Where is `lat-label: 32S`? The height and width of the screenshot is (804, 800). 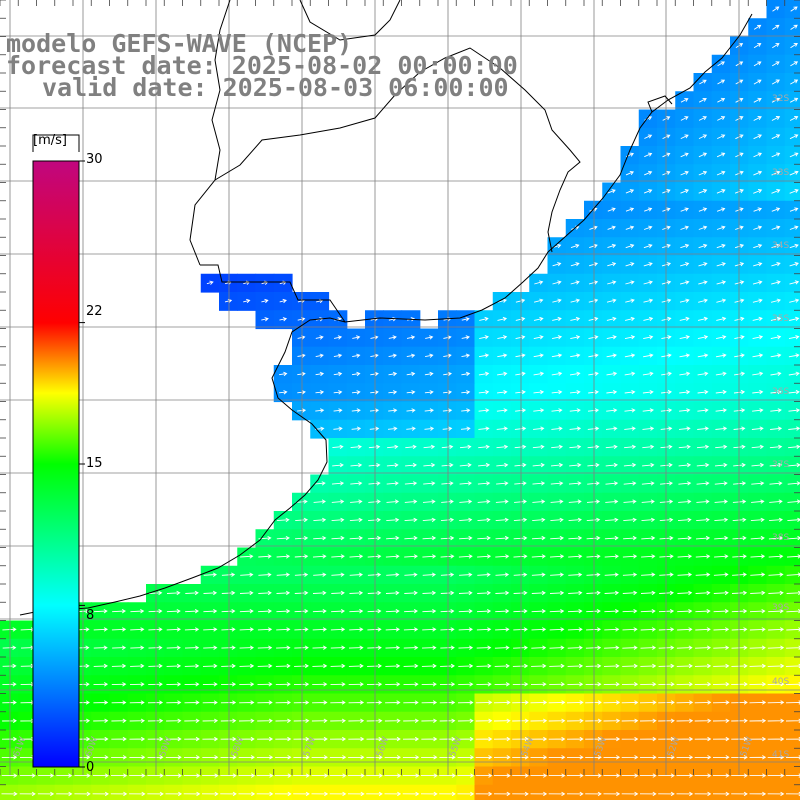
lat-label: 32S is located at coordinates (780, 99).